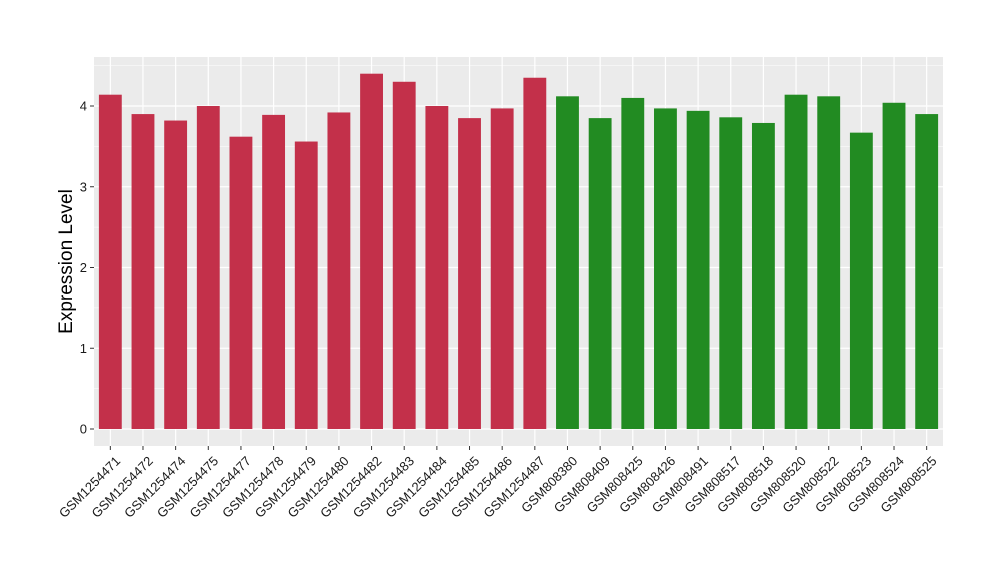 This screenshot has width=1000, height=580. What do you see at coordinates (339, 271) in the screenshot?
I see `bar-GSM1254480` at bounding box center [339, 271].